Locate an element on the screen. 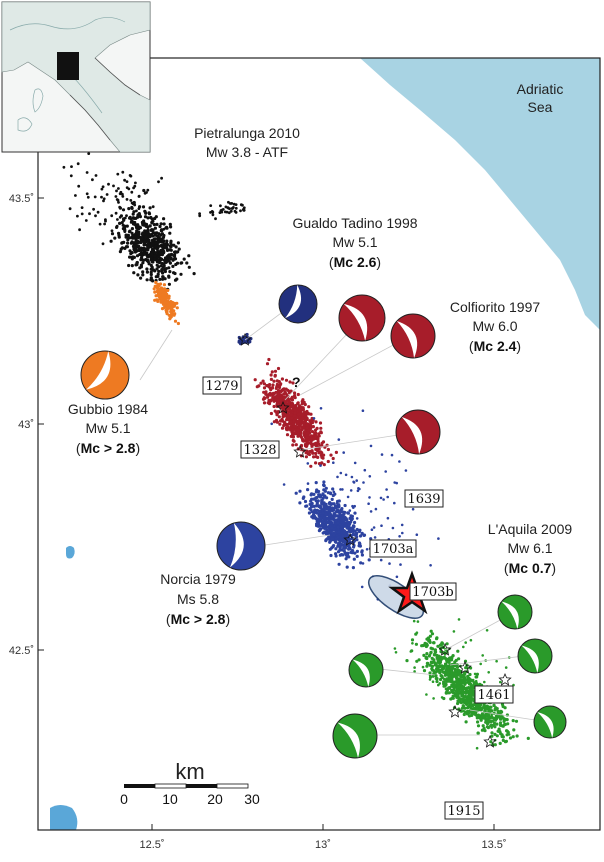  svg-text: 0 is located at coordinates (124, 799).